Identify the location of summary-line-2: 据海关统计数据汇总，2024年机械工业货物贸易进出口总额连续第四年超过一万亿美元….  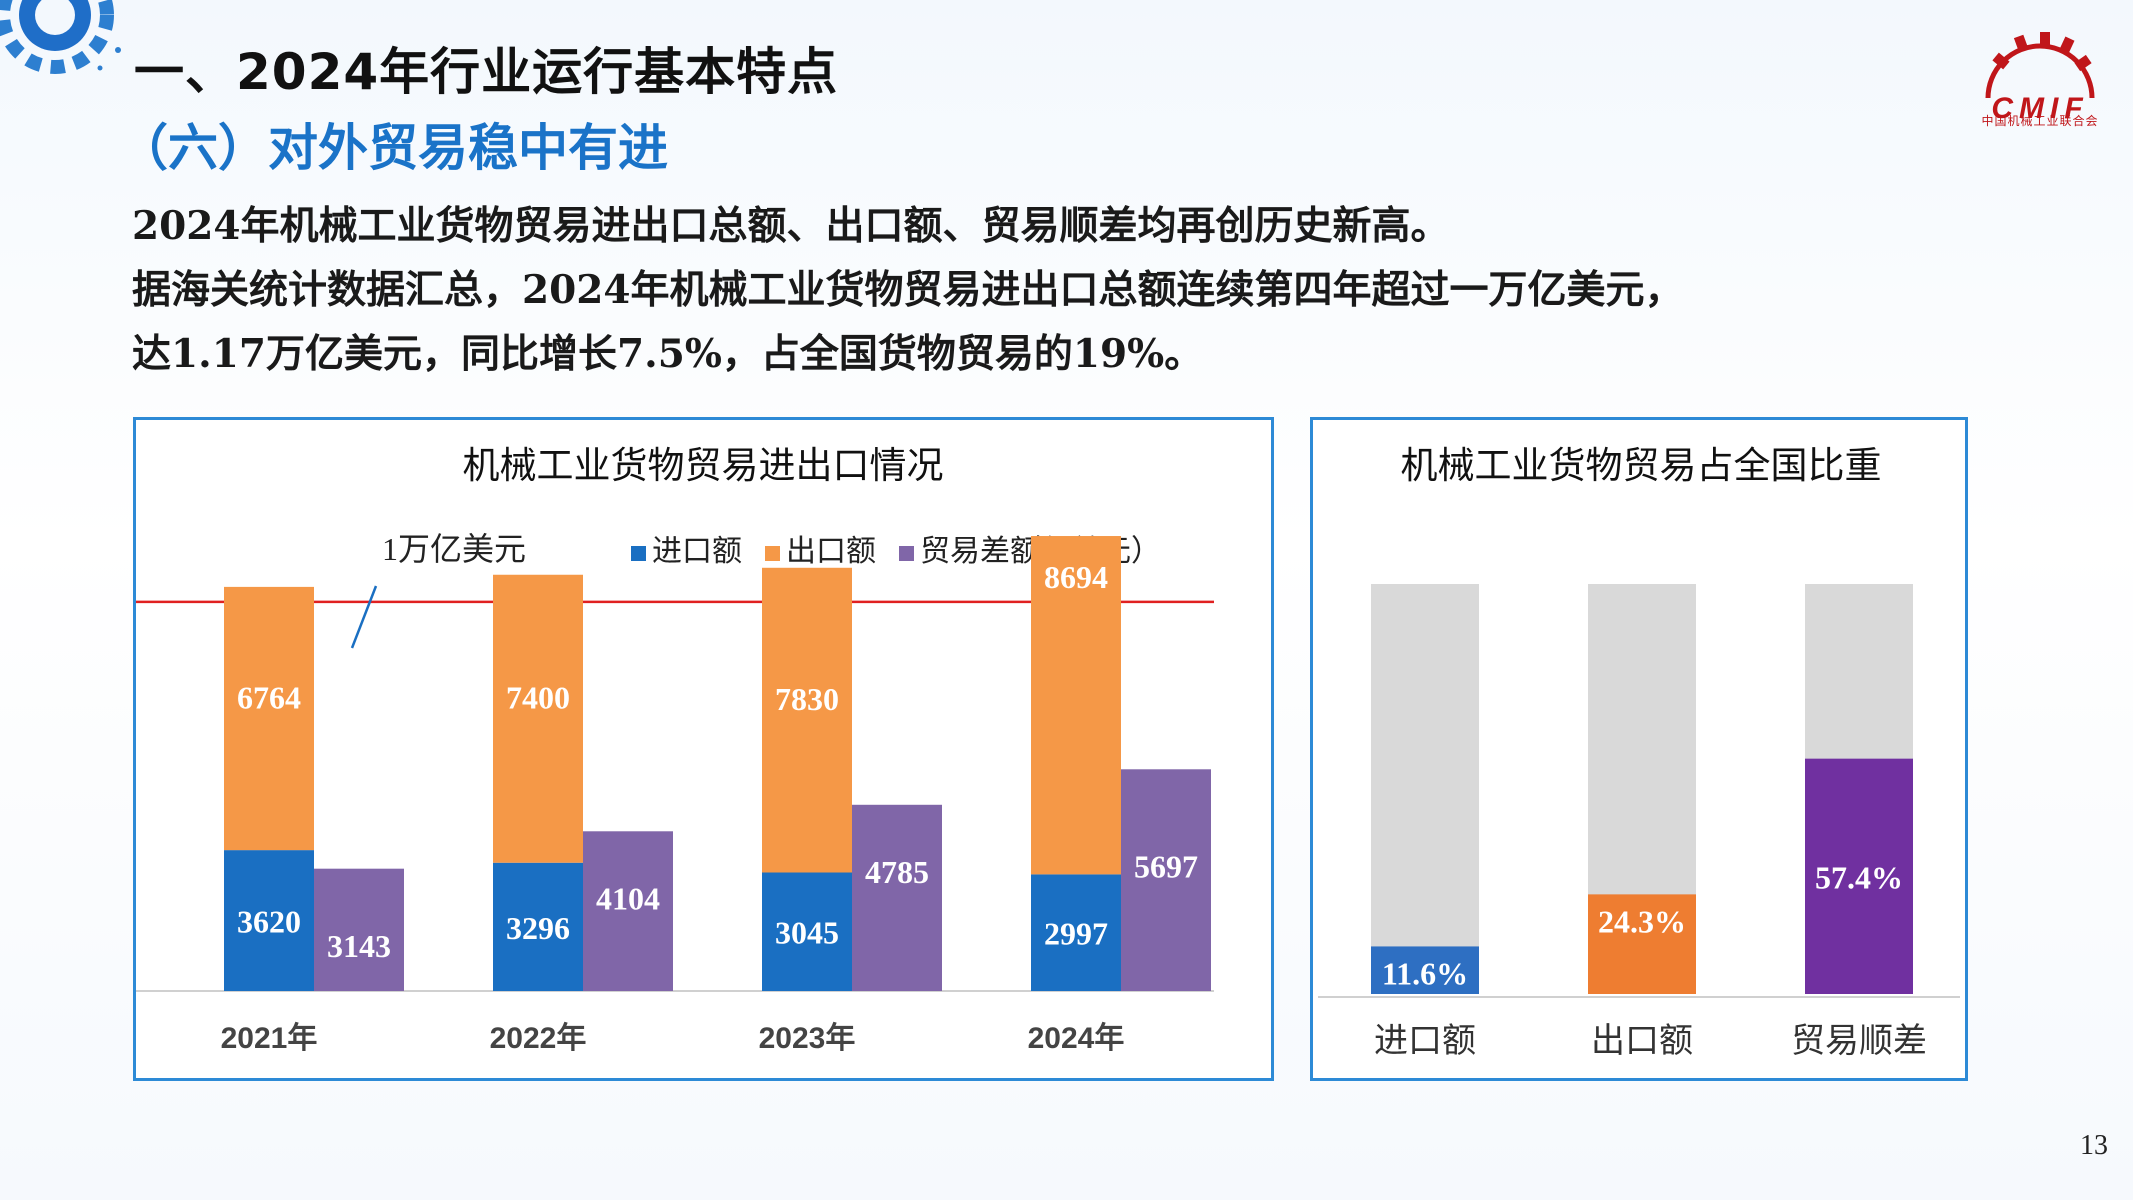
(908, 290).